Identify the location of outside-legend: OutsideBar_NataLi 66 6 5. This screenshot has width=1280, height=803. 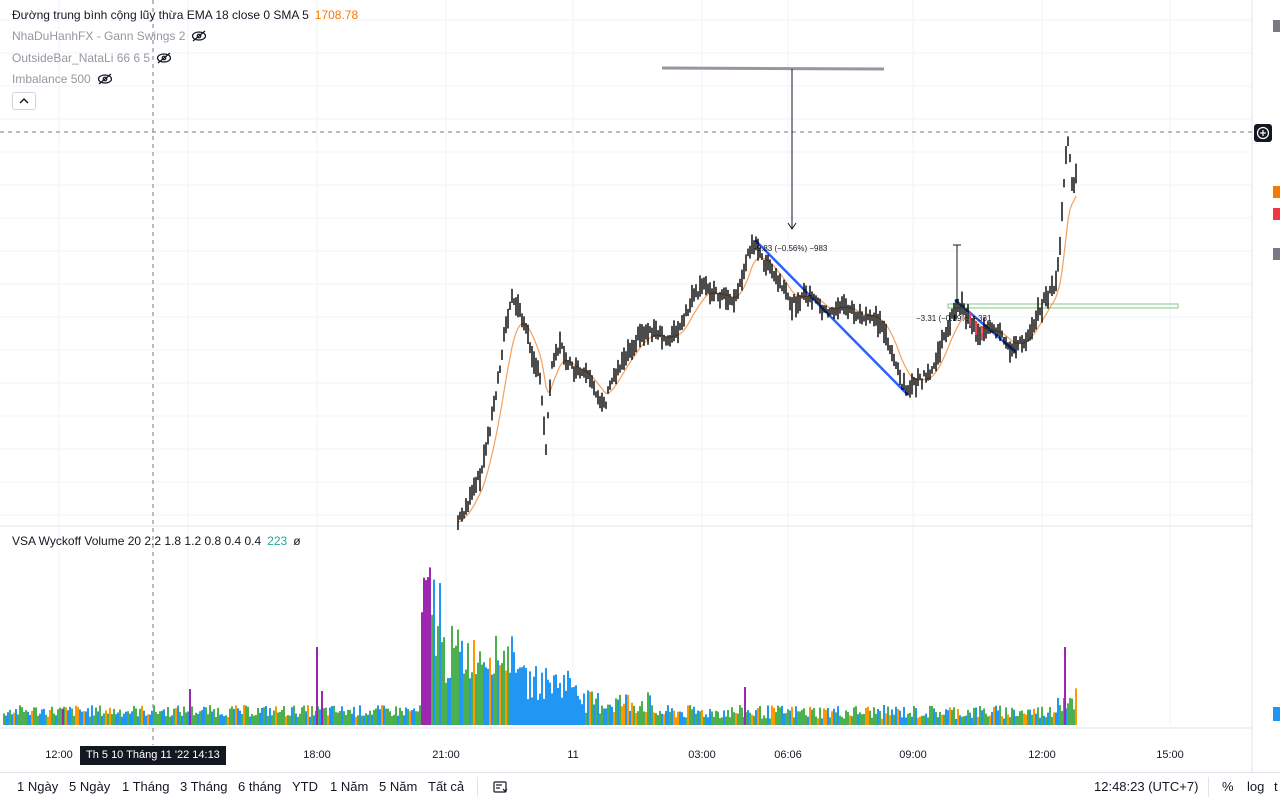
(92, 58).